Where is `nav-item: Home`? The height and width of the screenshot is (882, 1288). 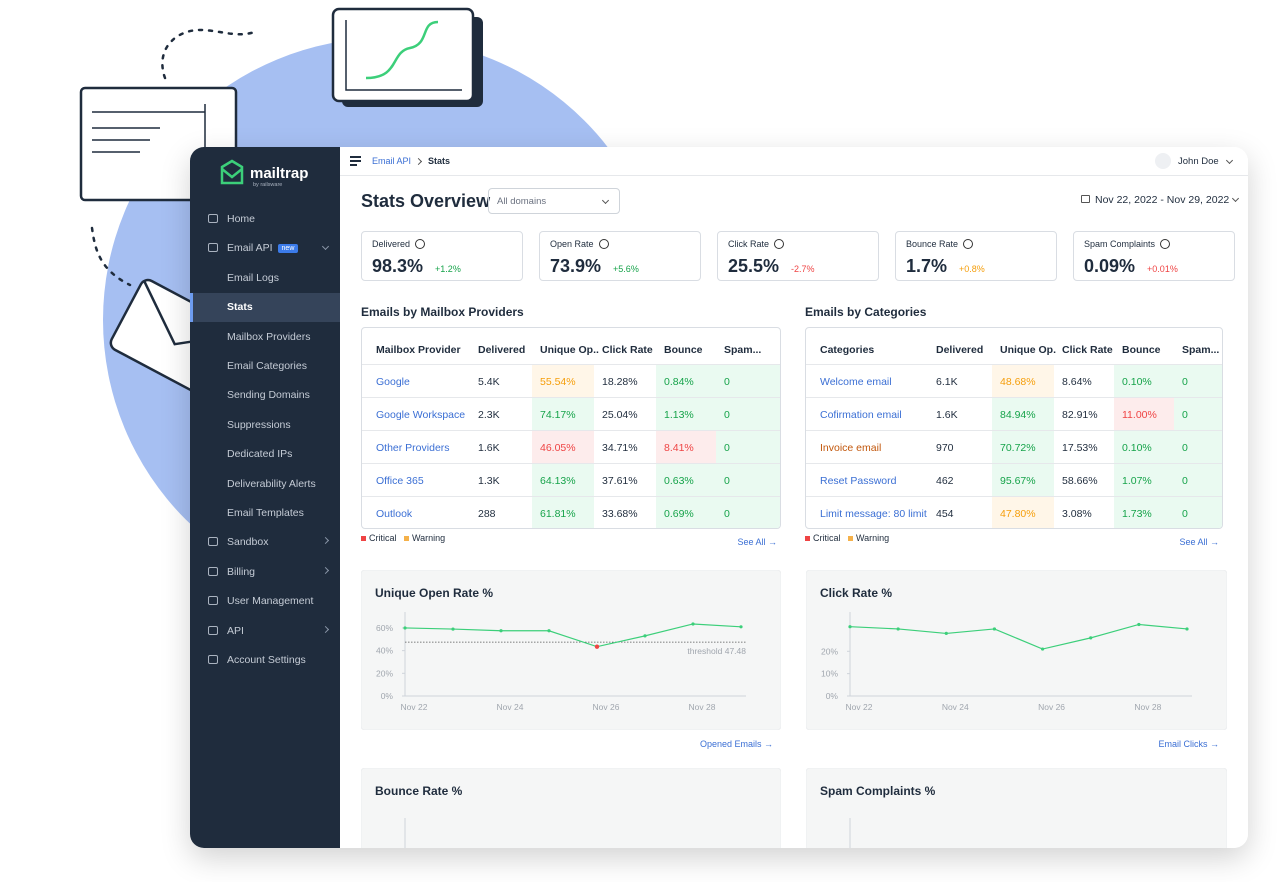 nav-item: Home is located at coordinates (241, 219).